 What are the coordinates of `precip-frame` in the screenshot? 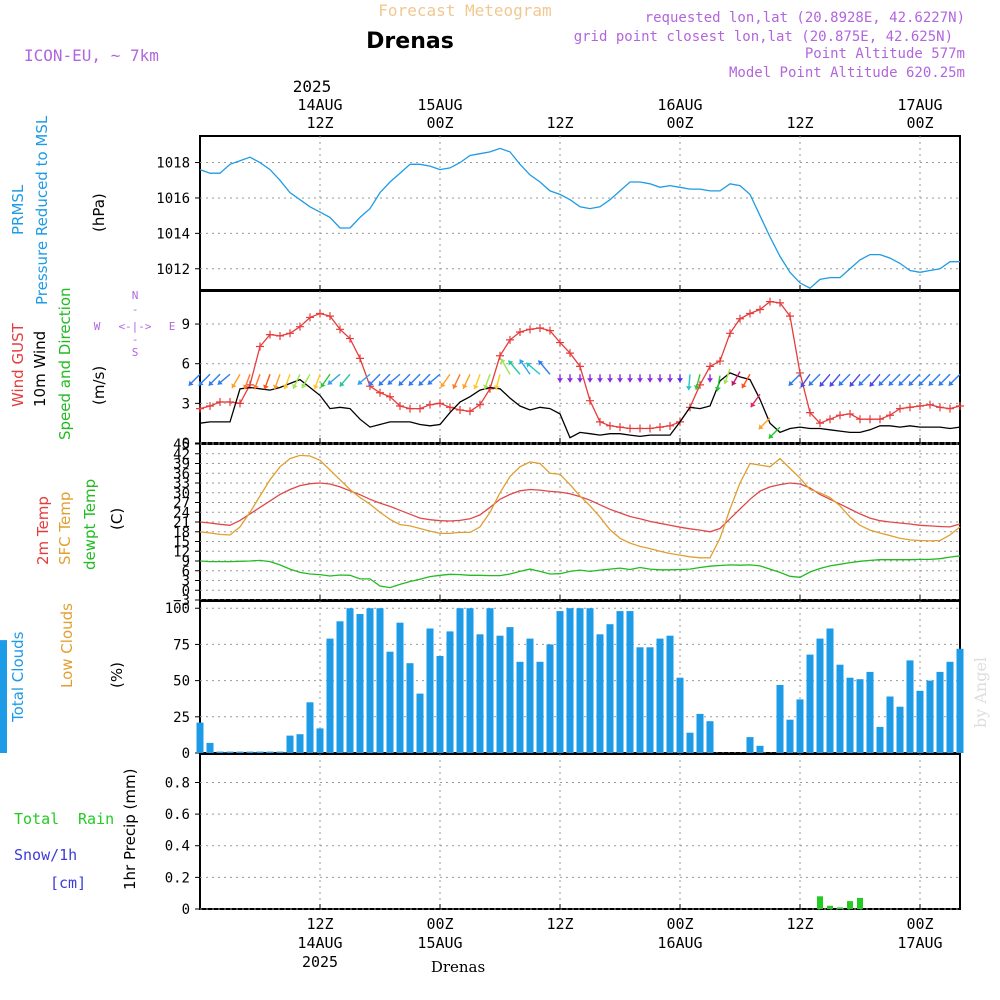 It's located at (580, 831).